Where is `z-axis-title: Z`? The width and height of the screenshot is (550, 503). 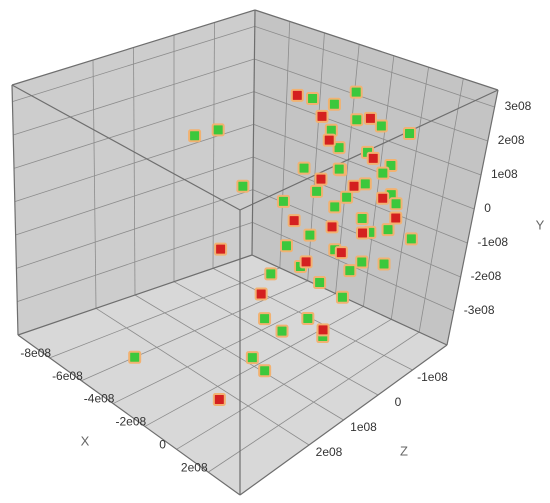 z-axis-title: Z is located at coordinates (404, 450).